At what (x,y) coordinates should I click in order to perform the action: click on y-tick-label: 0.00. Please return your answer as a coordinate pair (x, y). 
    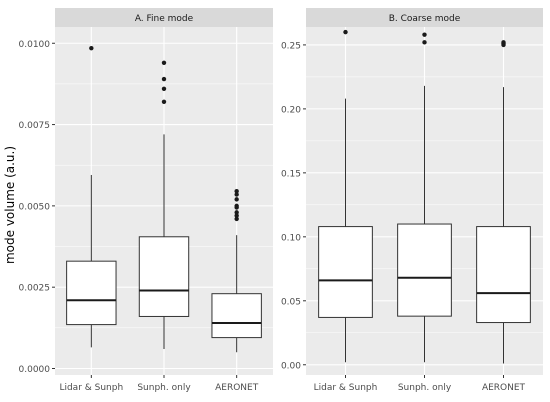
    Looking at the image, I should click on (291, 366).